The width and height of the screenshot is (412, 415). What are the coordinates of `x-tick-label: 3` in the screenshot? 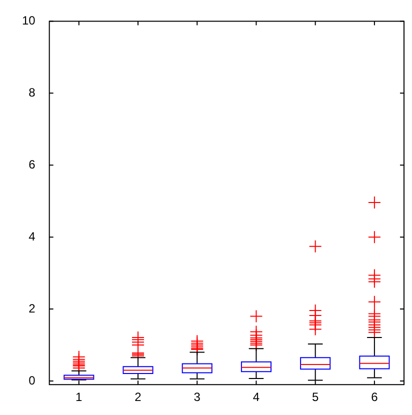 It's located at (197, 397).